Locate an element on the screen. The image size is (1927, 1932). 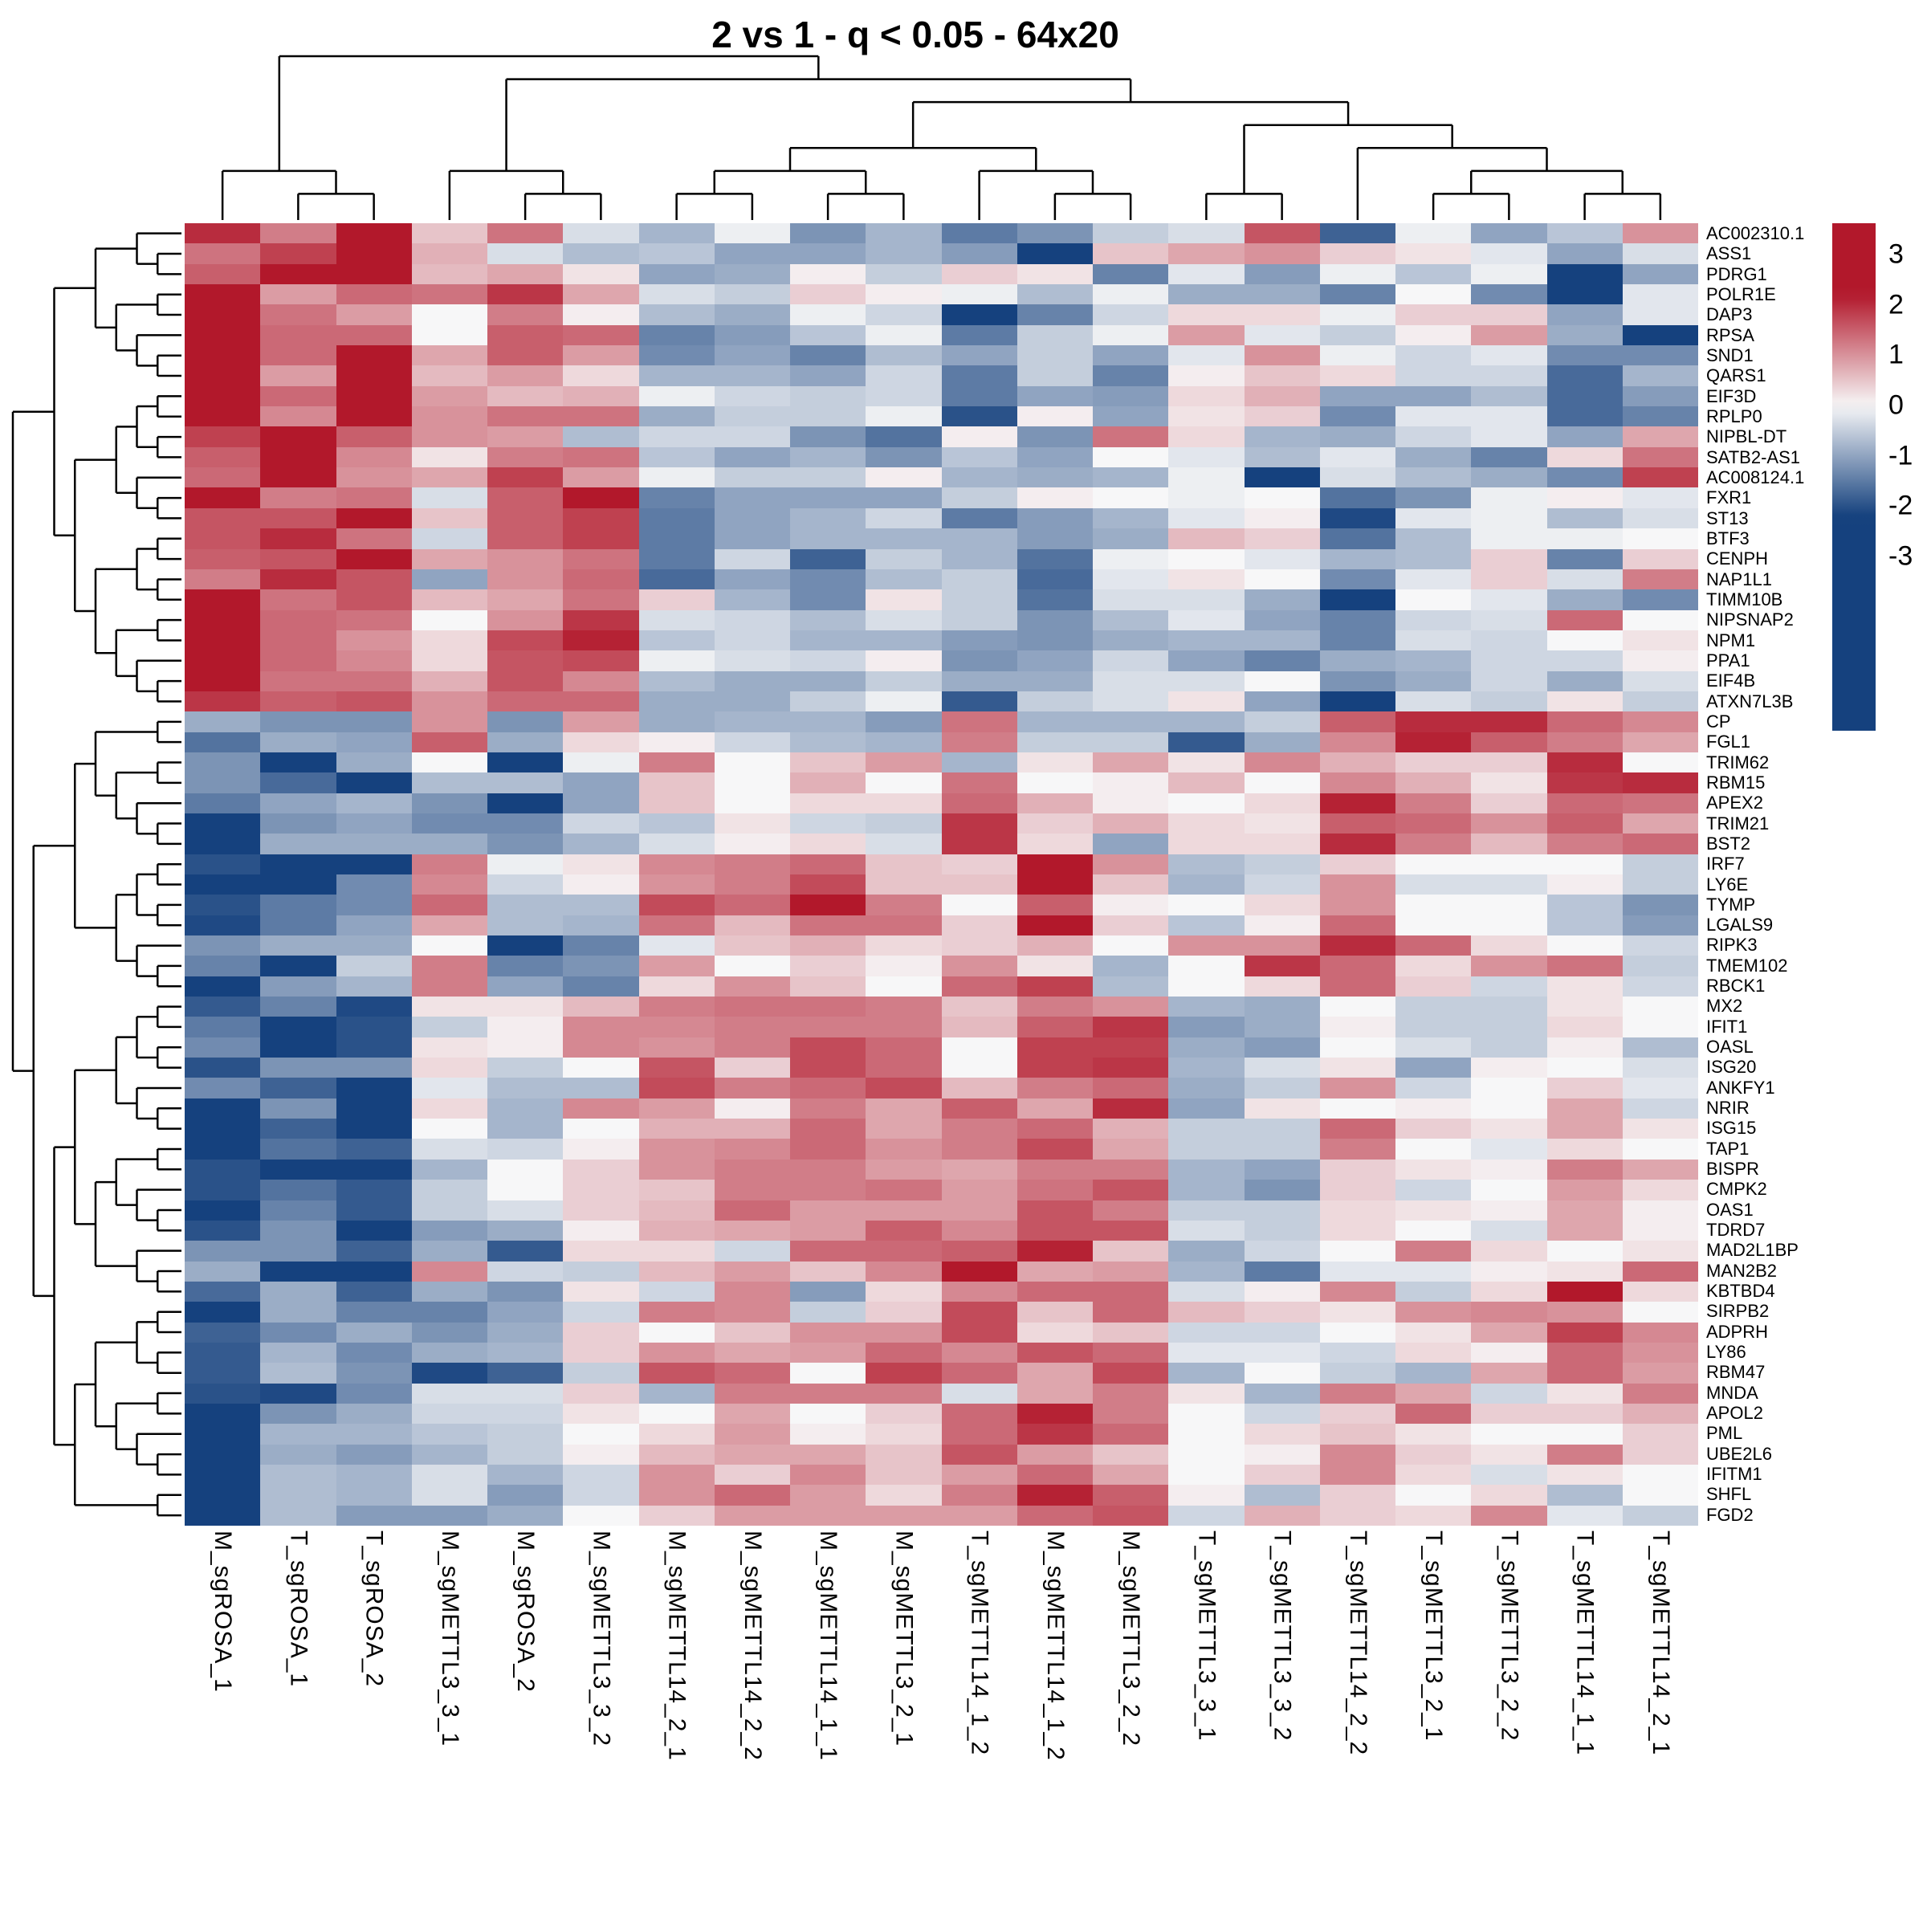
row-label: FGL1 is located at coordinates (1728, 742).